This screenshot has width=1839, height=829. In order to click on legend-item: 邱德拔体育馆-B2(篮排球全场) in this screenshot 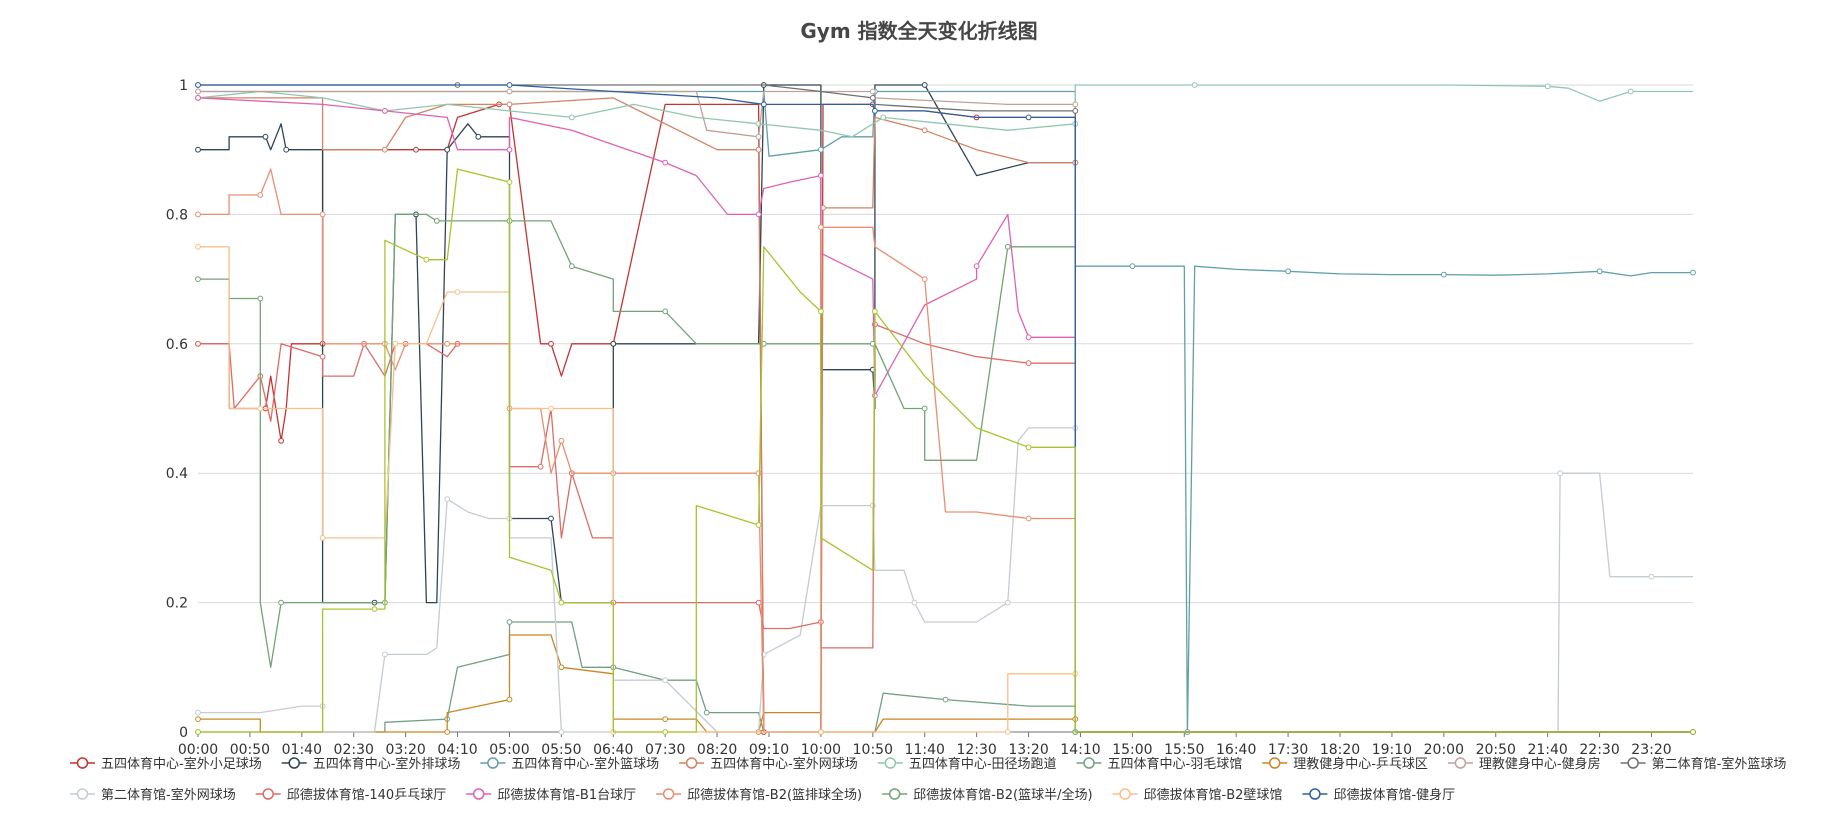, I will do `click(759, 795)`.